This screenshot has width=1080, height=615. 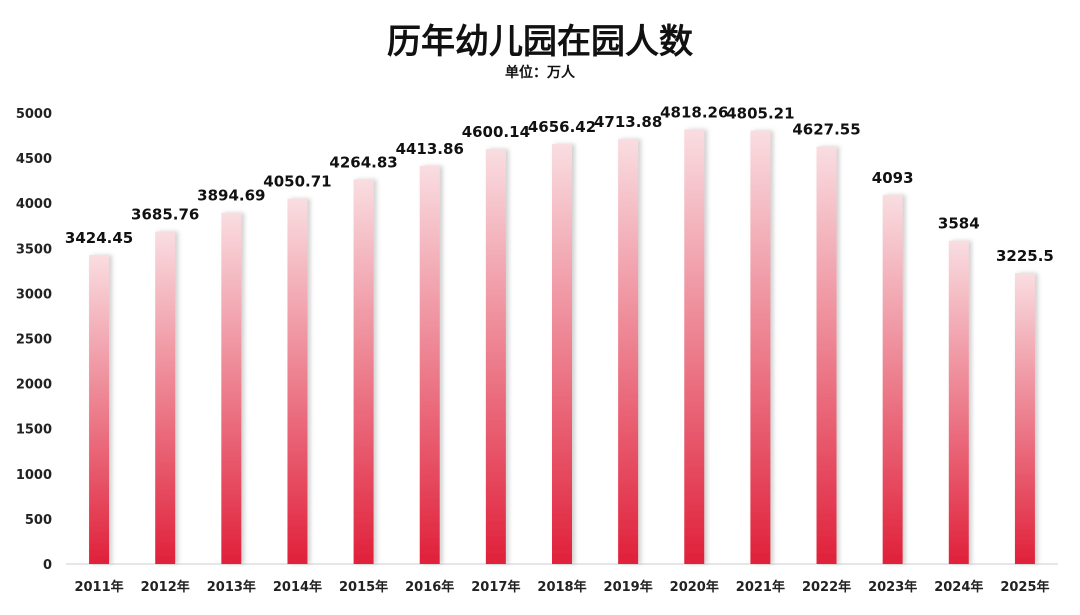 What do you see at coordinates (165, 215) in the screenshot?
I see `data-label: 3685.76` at bounding box center [165, 215].